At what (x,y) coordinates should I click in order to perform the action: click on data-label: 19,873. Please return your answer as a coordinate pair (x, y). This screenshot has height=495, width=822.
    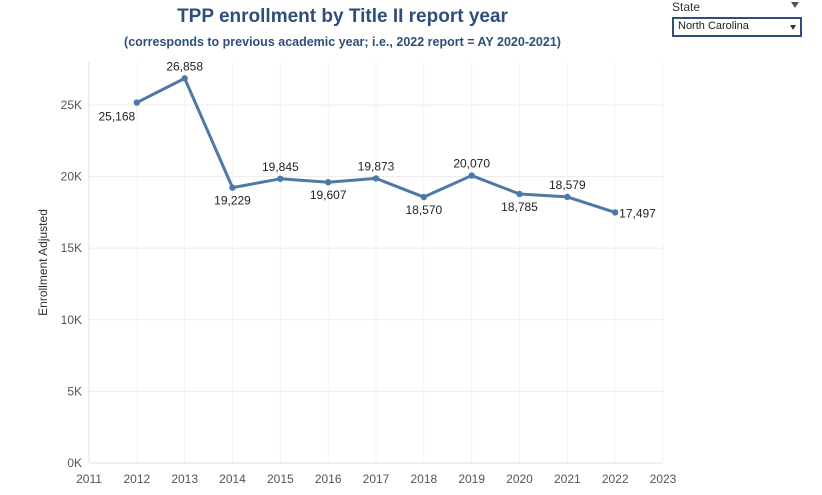
    Looking at the image, I should click on (376, 166).